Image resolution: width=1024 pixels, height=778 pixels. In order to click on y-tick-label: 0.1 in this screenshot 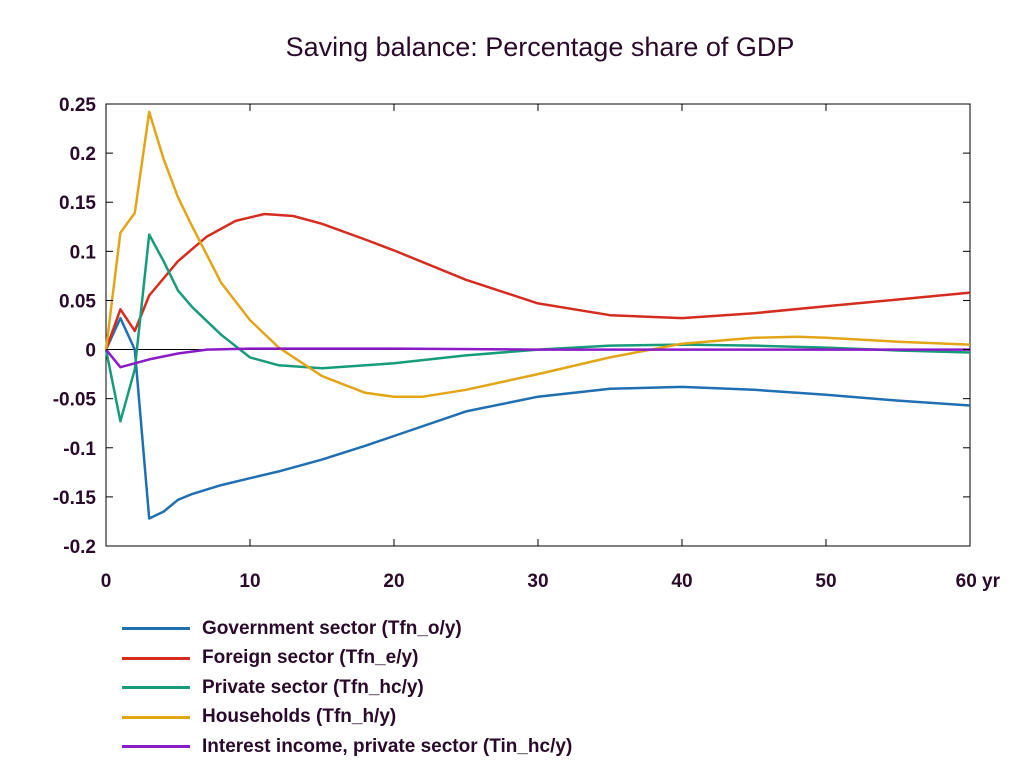, I will do `click(83, 252)`.